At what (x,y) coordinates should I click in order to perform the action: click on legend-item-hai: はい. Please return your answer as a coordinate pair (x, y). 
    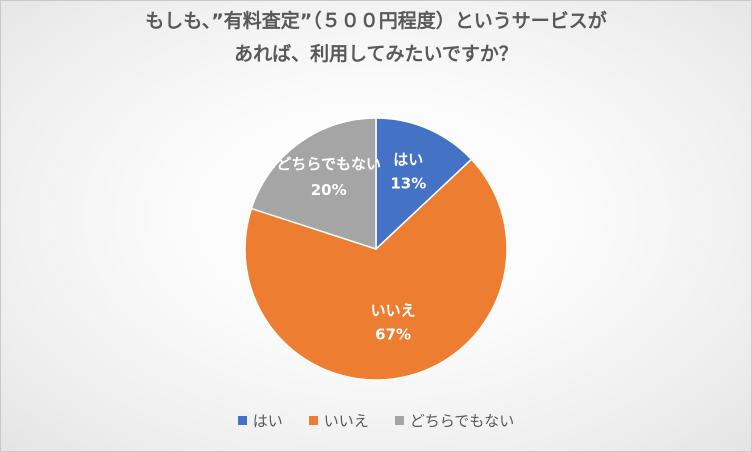
    Looking at the image, I should click on (260, 420).